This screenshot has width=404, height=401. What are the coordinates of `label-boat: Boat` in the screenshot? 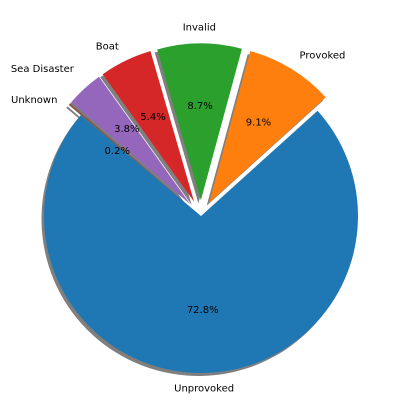 It's located at (107, 46).